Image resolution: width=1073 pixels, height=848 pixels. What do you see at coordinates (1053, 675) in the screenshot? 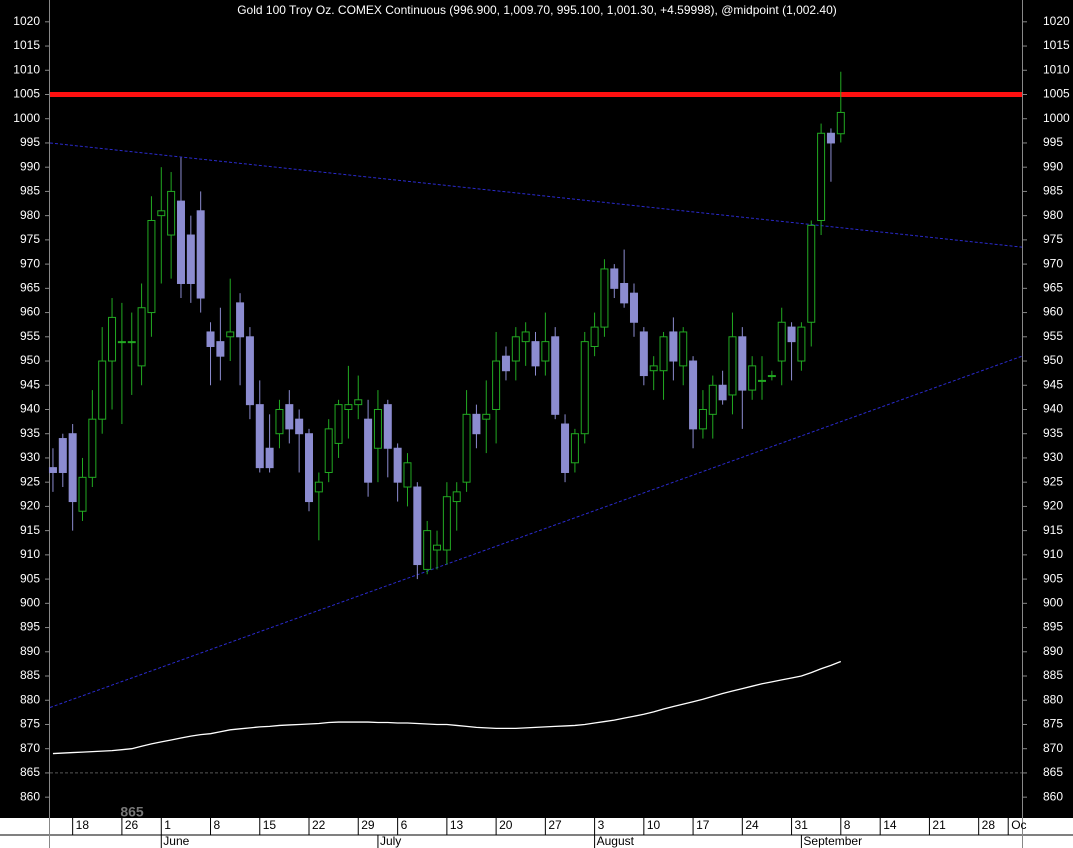
I see `y-tick-label-right: 885` at bounding box center [1053, 675].